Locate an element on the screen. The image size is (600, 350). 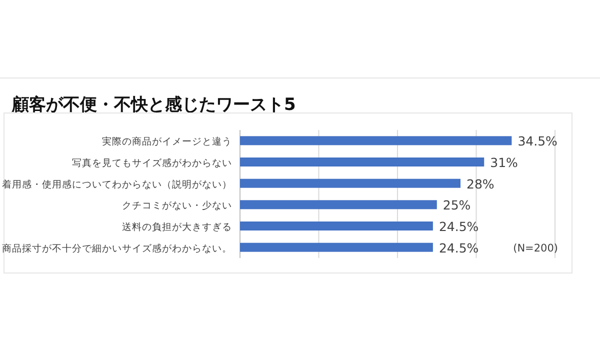
data-label: 28% is located at coordinates (480, 184).